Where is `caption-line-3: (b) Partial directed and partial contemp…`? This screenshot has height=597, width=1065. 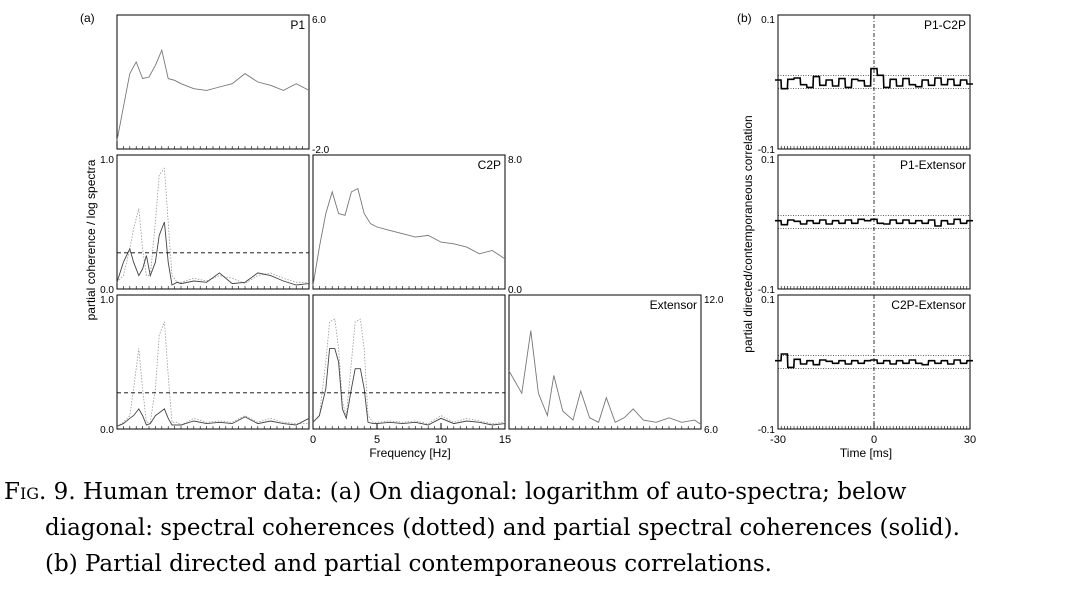
caption-line-3: (b) Partial directed and partial contemp… is located at coordinates (408, 564).